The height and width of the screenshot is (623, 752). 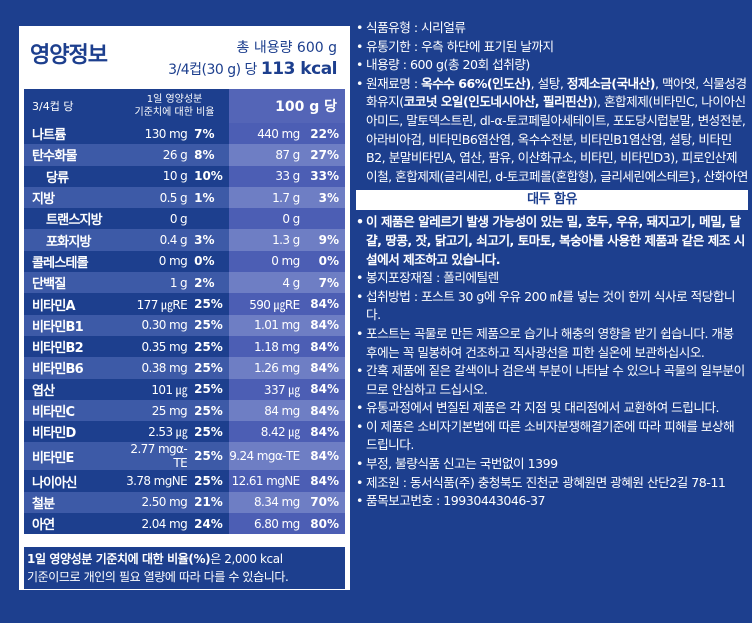 I want to click on nutrition-row: 트랜스지방 0 g 0 g, so click(x=184, y=219).